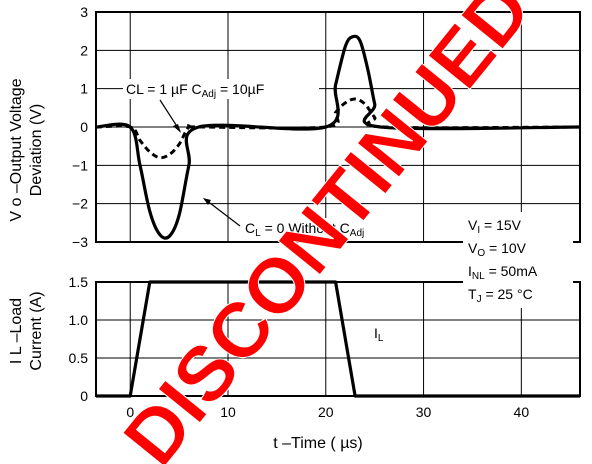  Describe the element at coordinates (26, 330) in the screenshot. I see `bottom-y-axis-title: I L –Load Current (A)` at that location.